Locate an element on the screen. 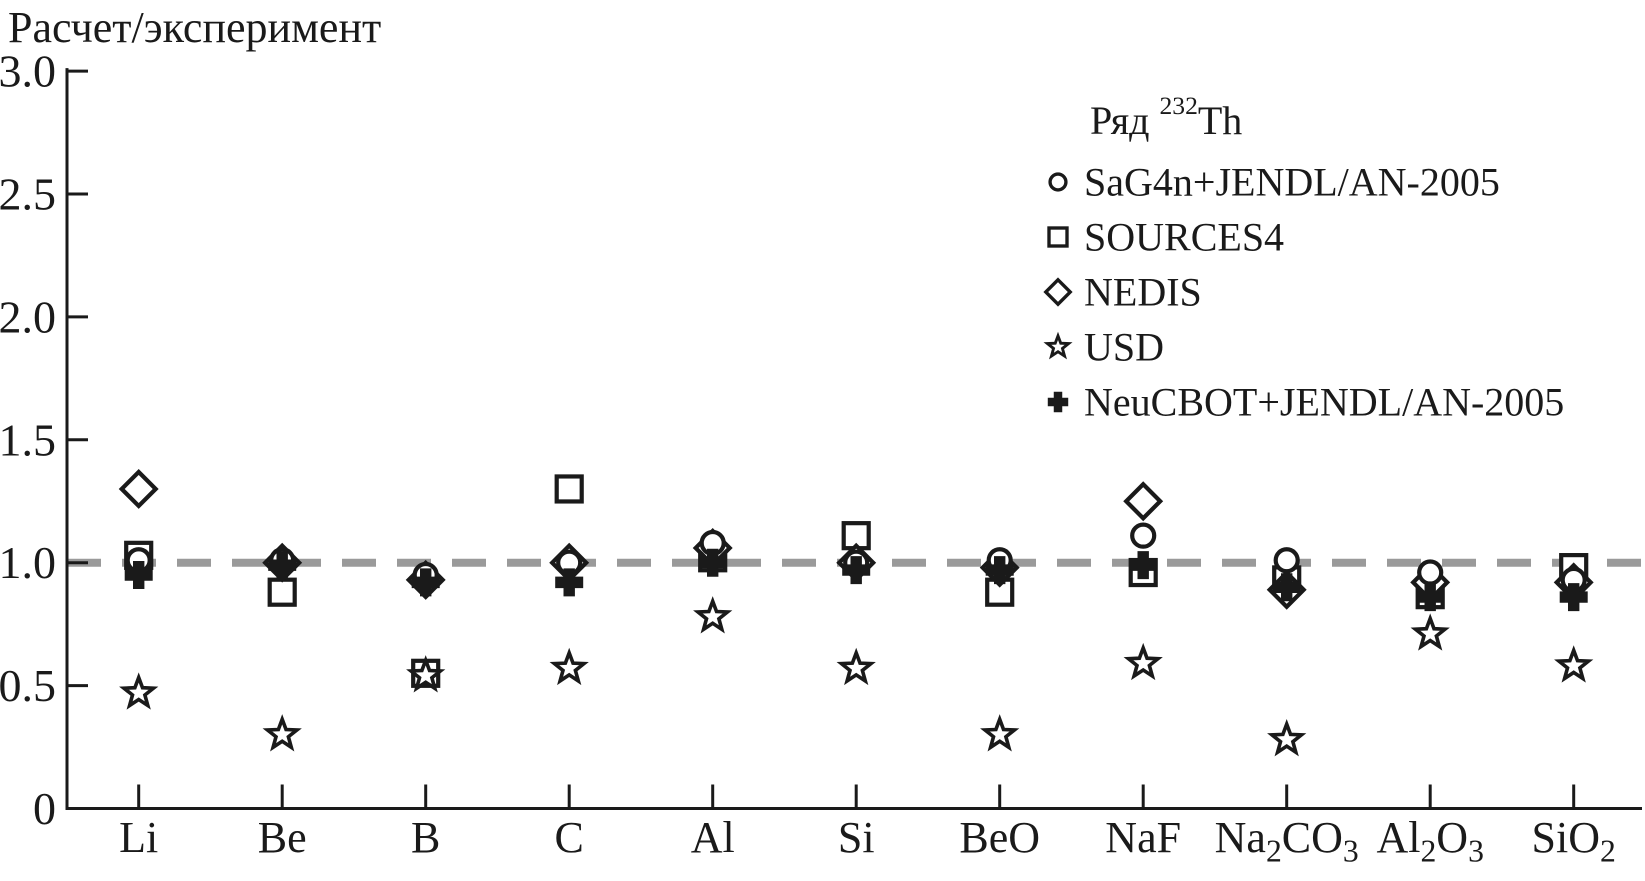 The width and height of the screenshot is (1645, 881). x-axis-tick-label: SiO2​ is located at coordinates (1574, 841).